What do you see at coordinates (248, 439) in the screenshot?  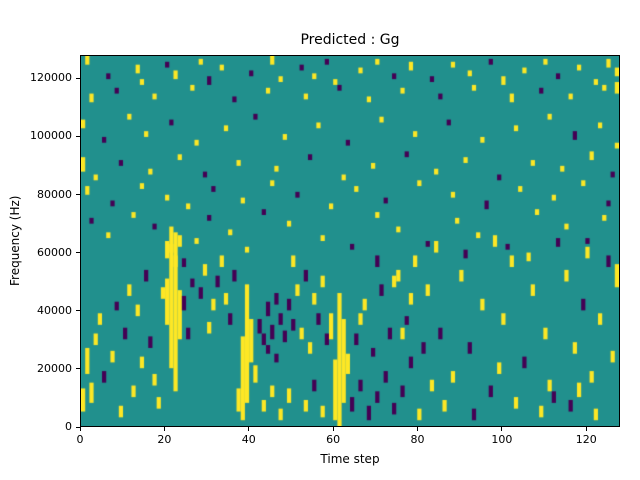 I see `x-tick-label: 40` at bounding box center [248, 439].